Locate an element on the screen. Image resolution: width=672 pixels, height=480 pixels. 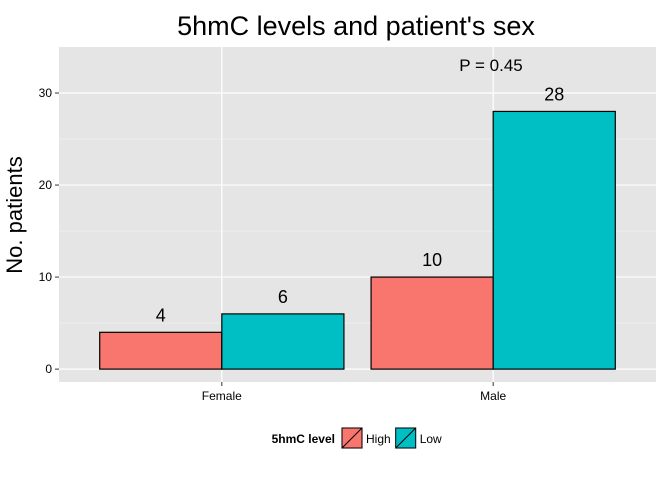
x-axis: Female Male is located at coordinates (354, 392).